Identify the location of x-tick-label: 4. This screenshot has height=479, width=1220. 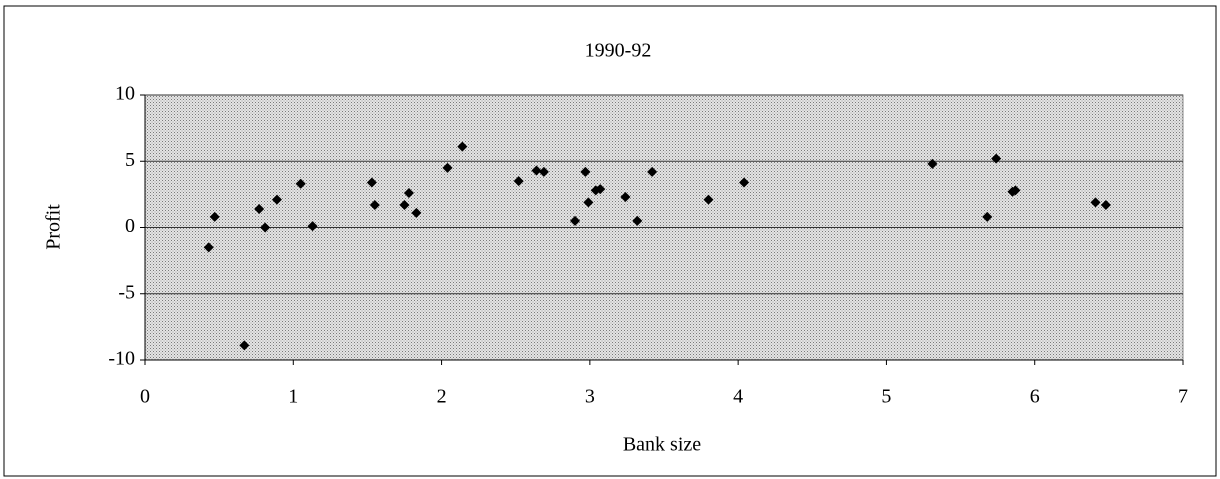
(738, 397).